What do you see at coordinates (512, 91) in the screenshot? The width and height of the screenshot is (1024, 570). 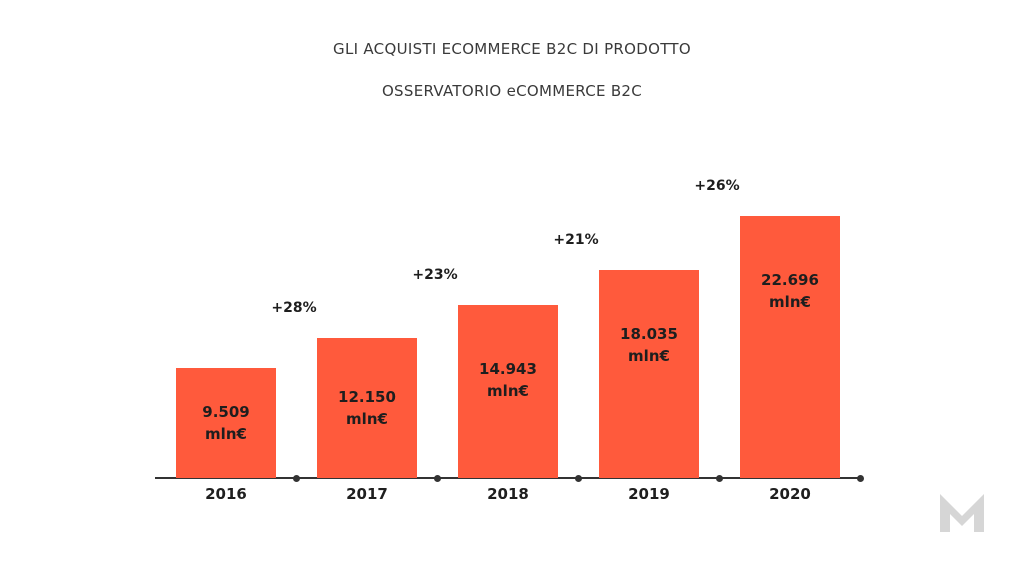 I see `chart-subtitle: OSSERVATORIO eCOMMERCE B2C` at bounding box center [512, 91].